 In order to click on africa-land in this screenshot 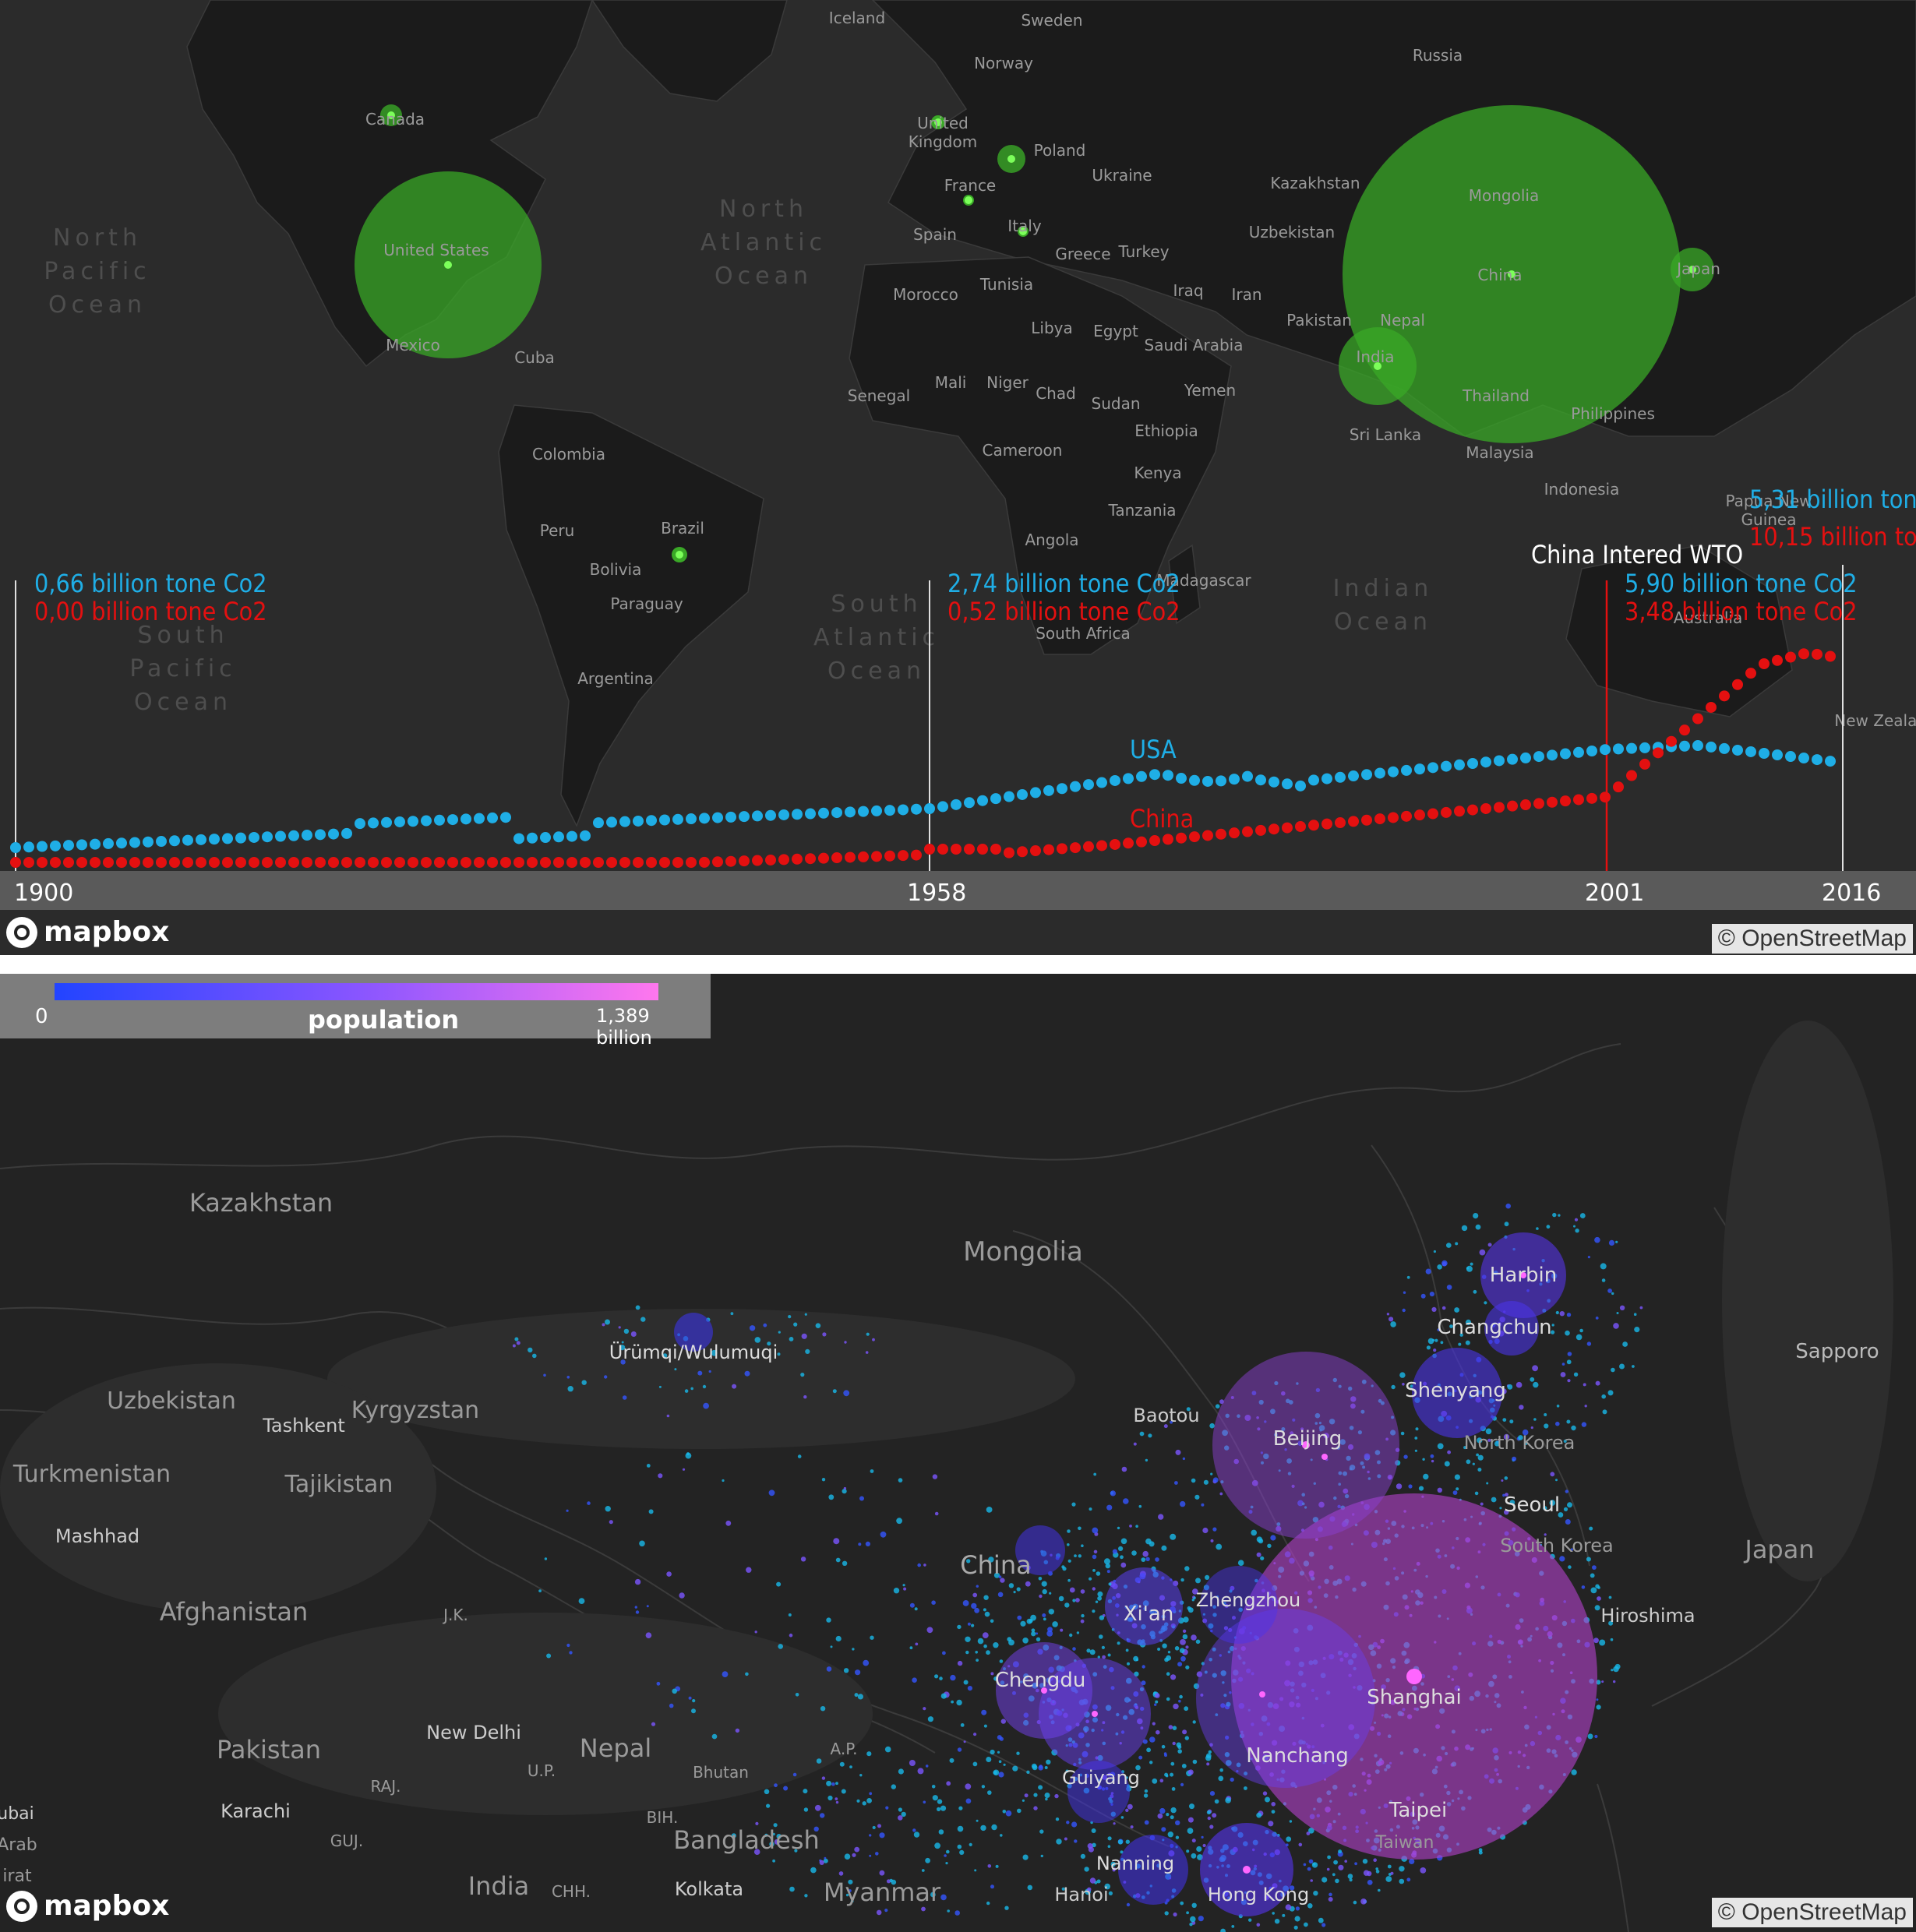, I will do `click(1040, 455)`.